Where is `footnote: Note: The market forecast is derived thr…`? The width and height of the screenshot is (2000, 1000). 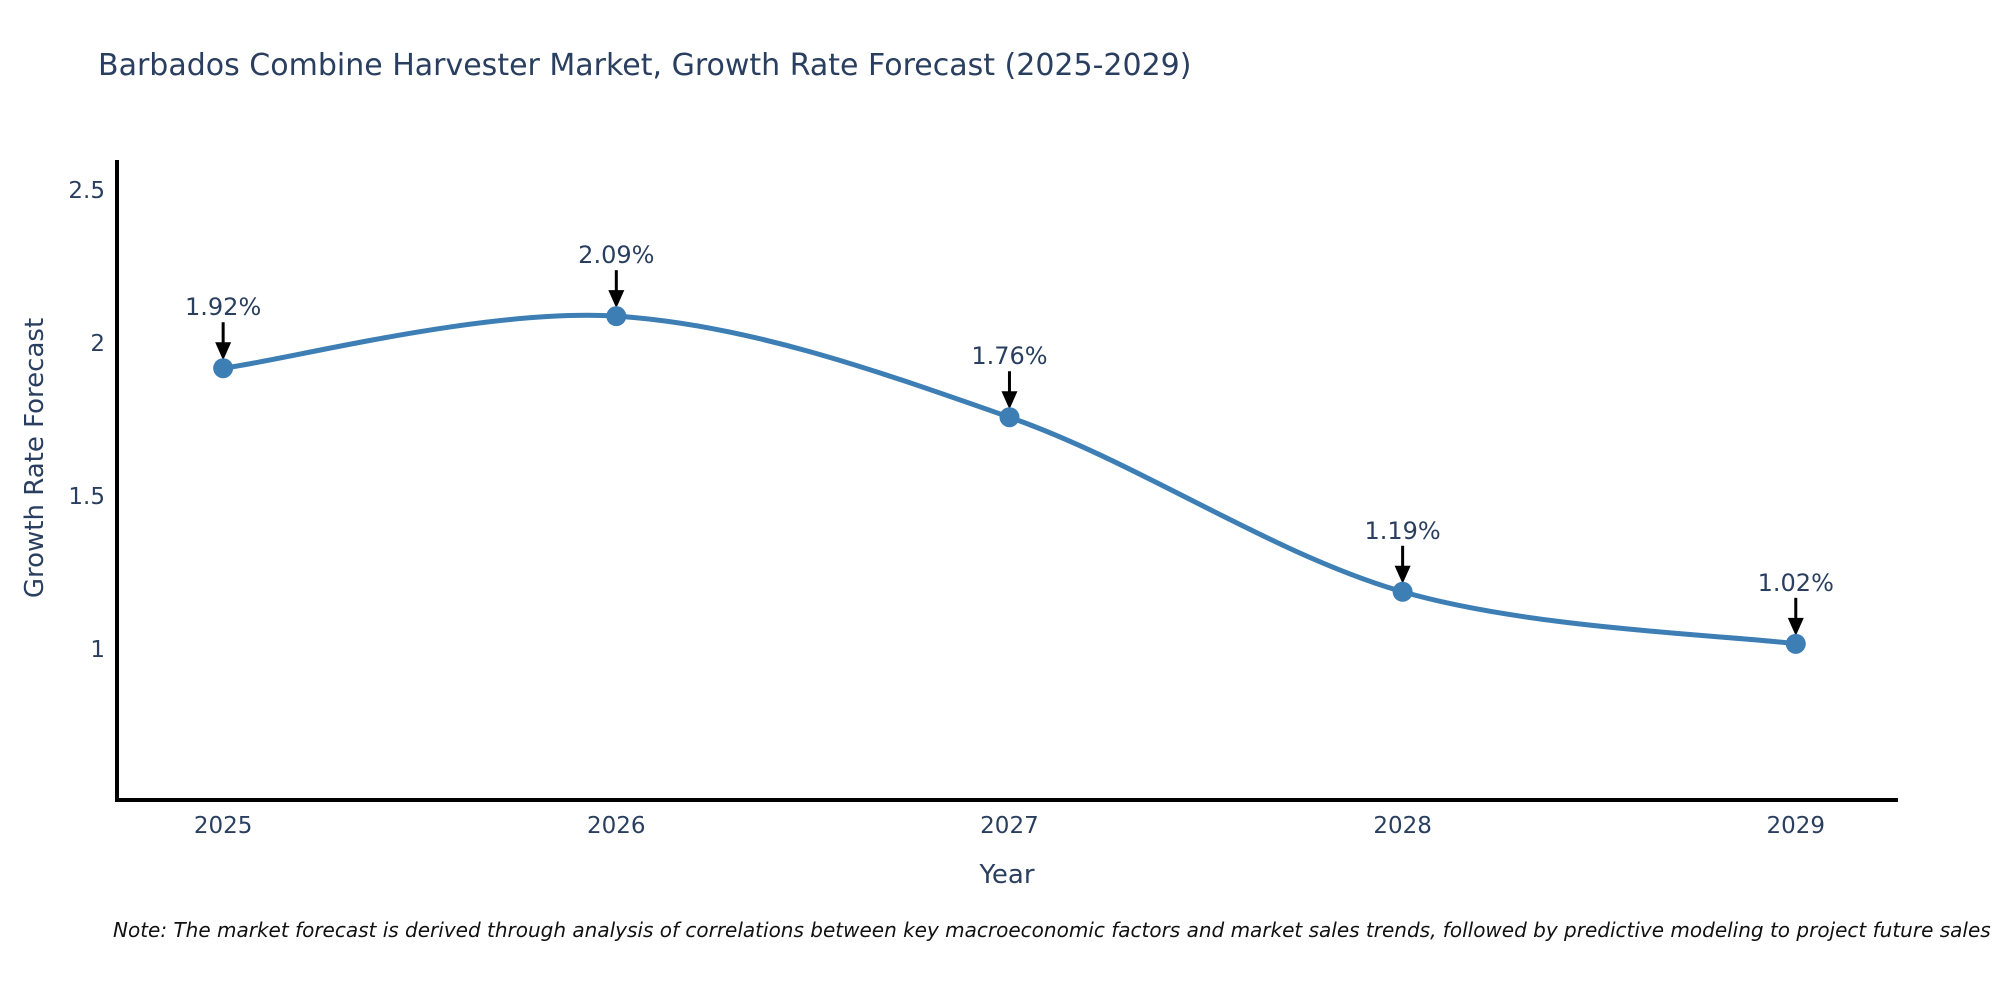 footnote: Note: The market forecast is derived thr… is located at coordinates (1052, 930).